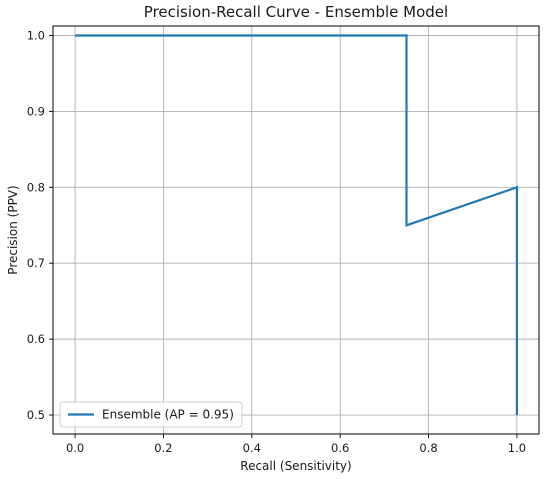  I want to click on y-tick-label: 0.8, so click(36, 187).